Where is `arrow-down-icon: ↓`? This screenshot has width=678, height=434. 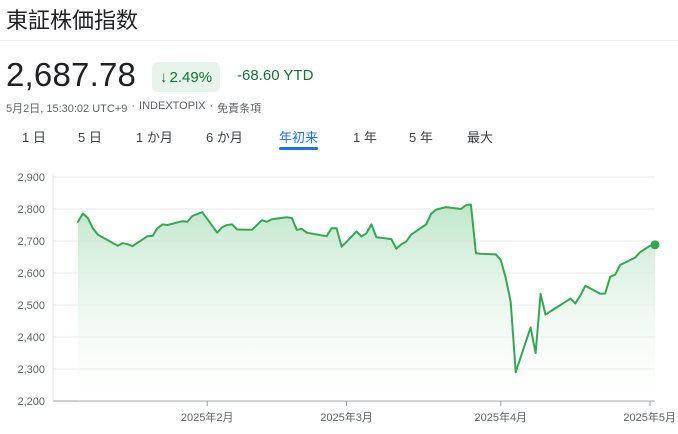
arrow-down-icon: ↓ is located at coordinates (164, 77).